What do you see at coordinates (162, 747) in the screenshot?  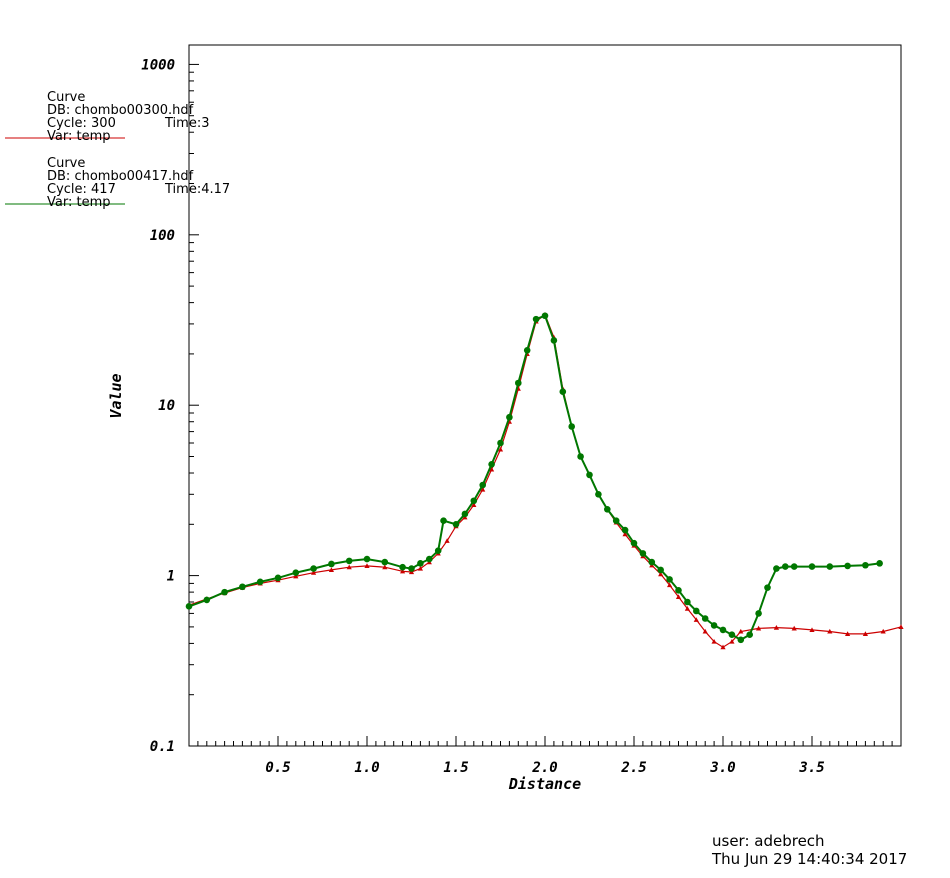 I see `y-tick-label: 0.1` at bounding box center [162, 747].